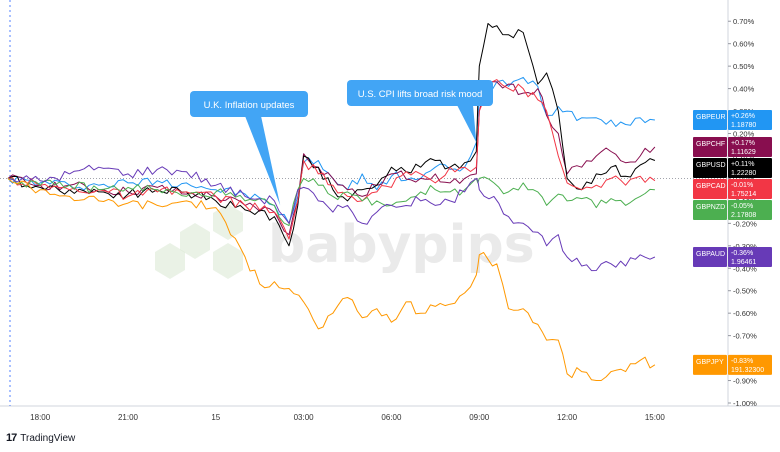 The width and height of the screenshot is (780, 452). What do you see at coordinates (745, 246) in the screenshot?
I see `y-tick-label: -0.30%` at bounding box center [745, 246].